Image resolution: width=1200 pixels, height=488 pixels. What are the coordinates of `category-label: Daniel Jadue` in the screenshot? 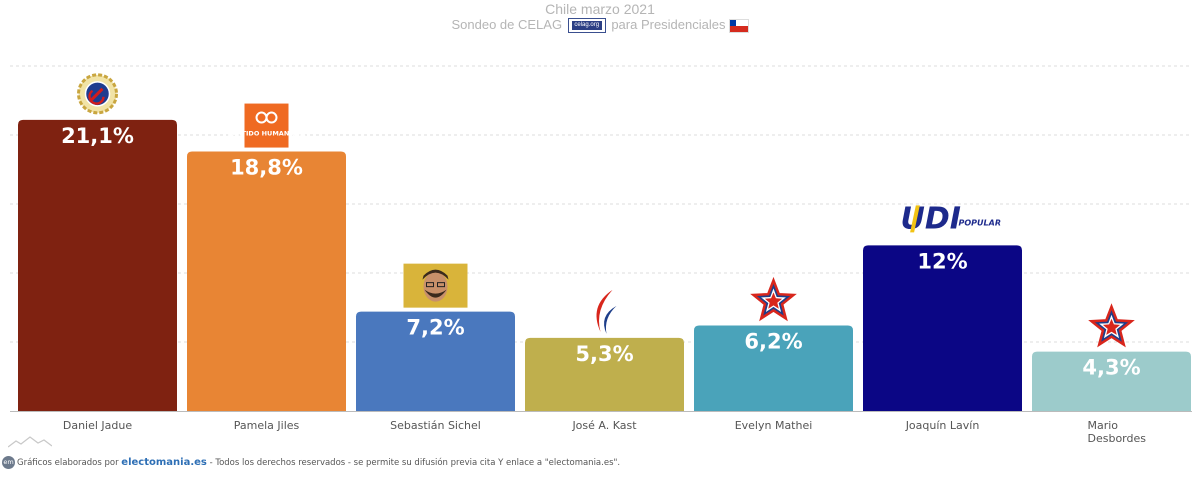 It's located at (97, 425).